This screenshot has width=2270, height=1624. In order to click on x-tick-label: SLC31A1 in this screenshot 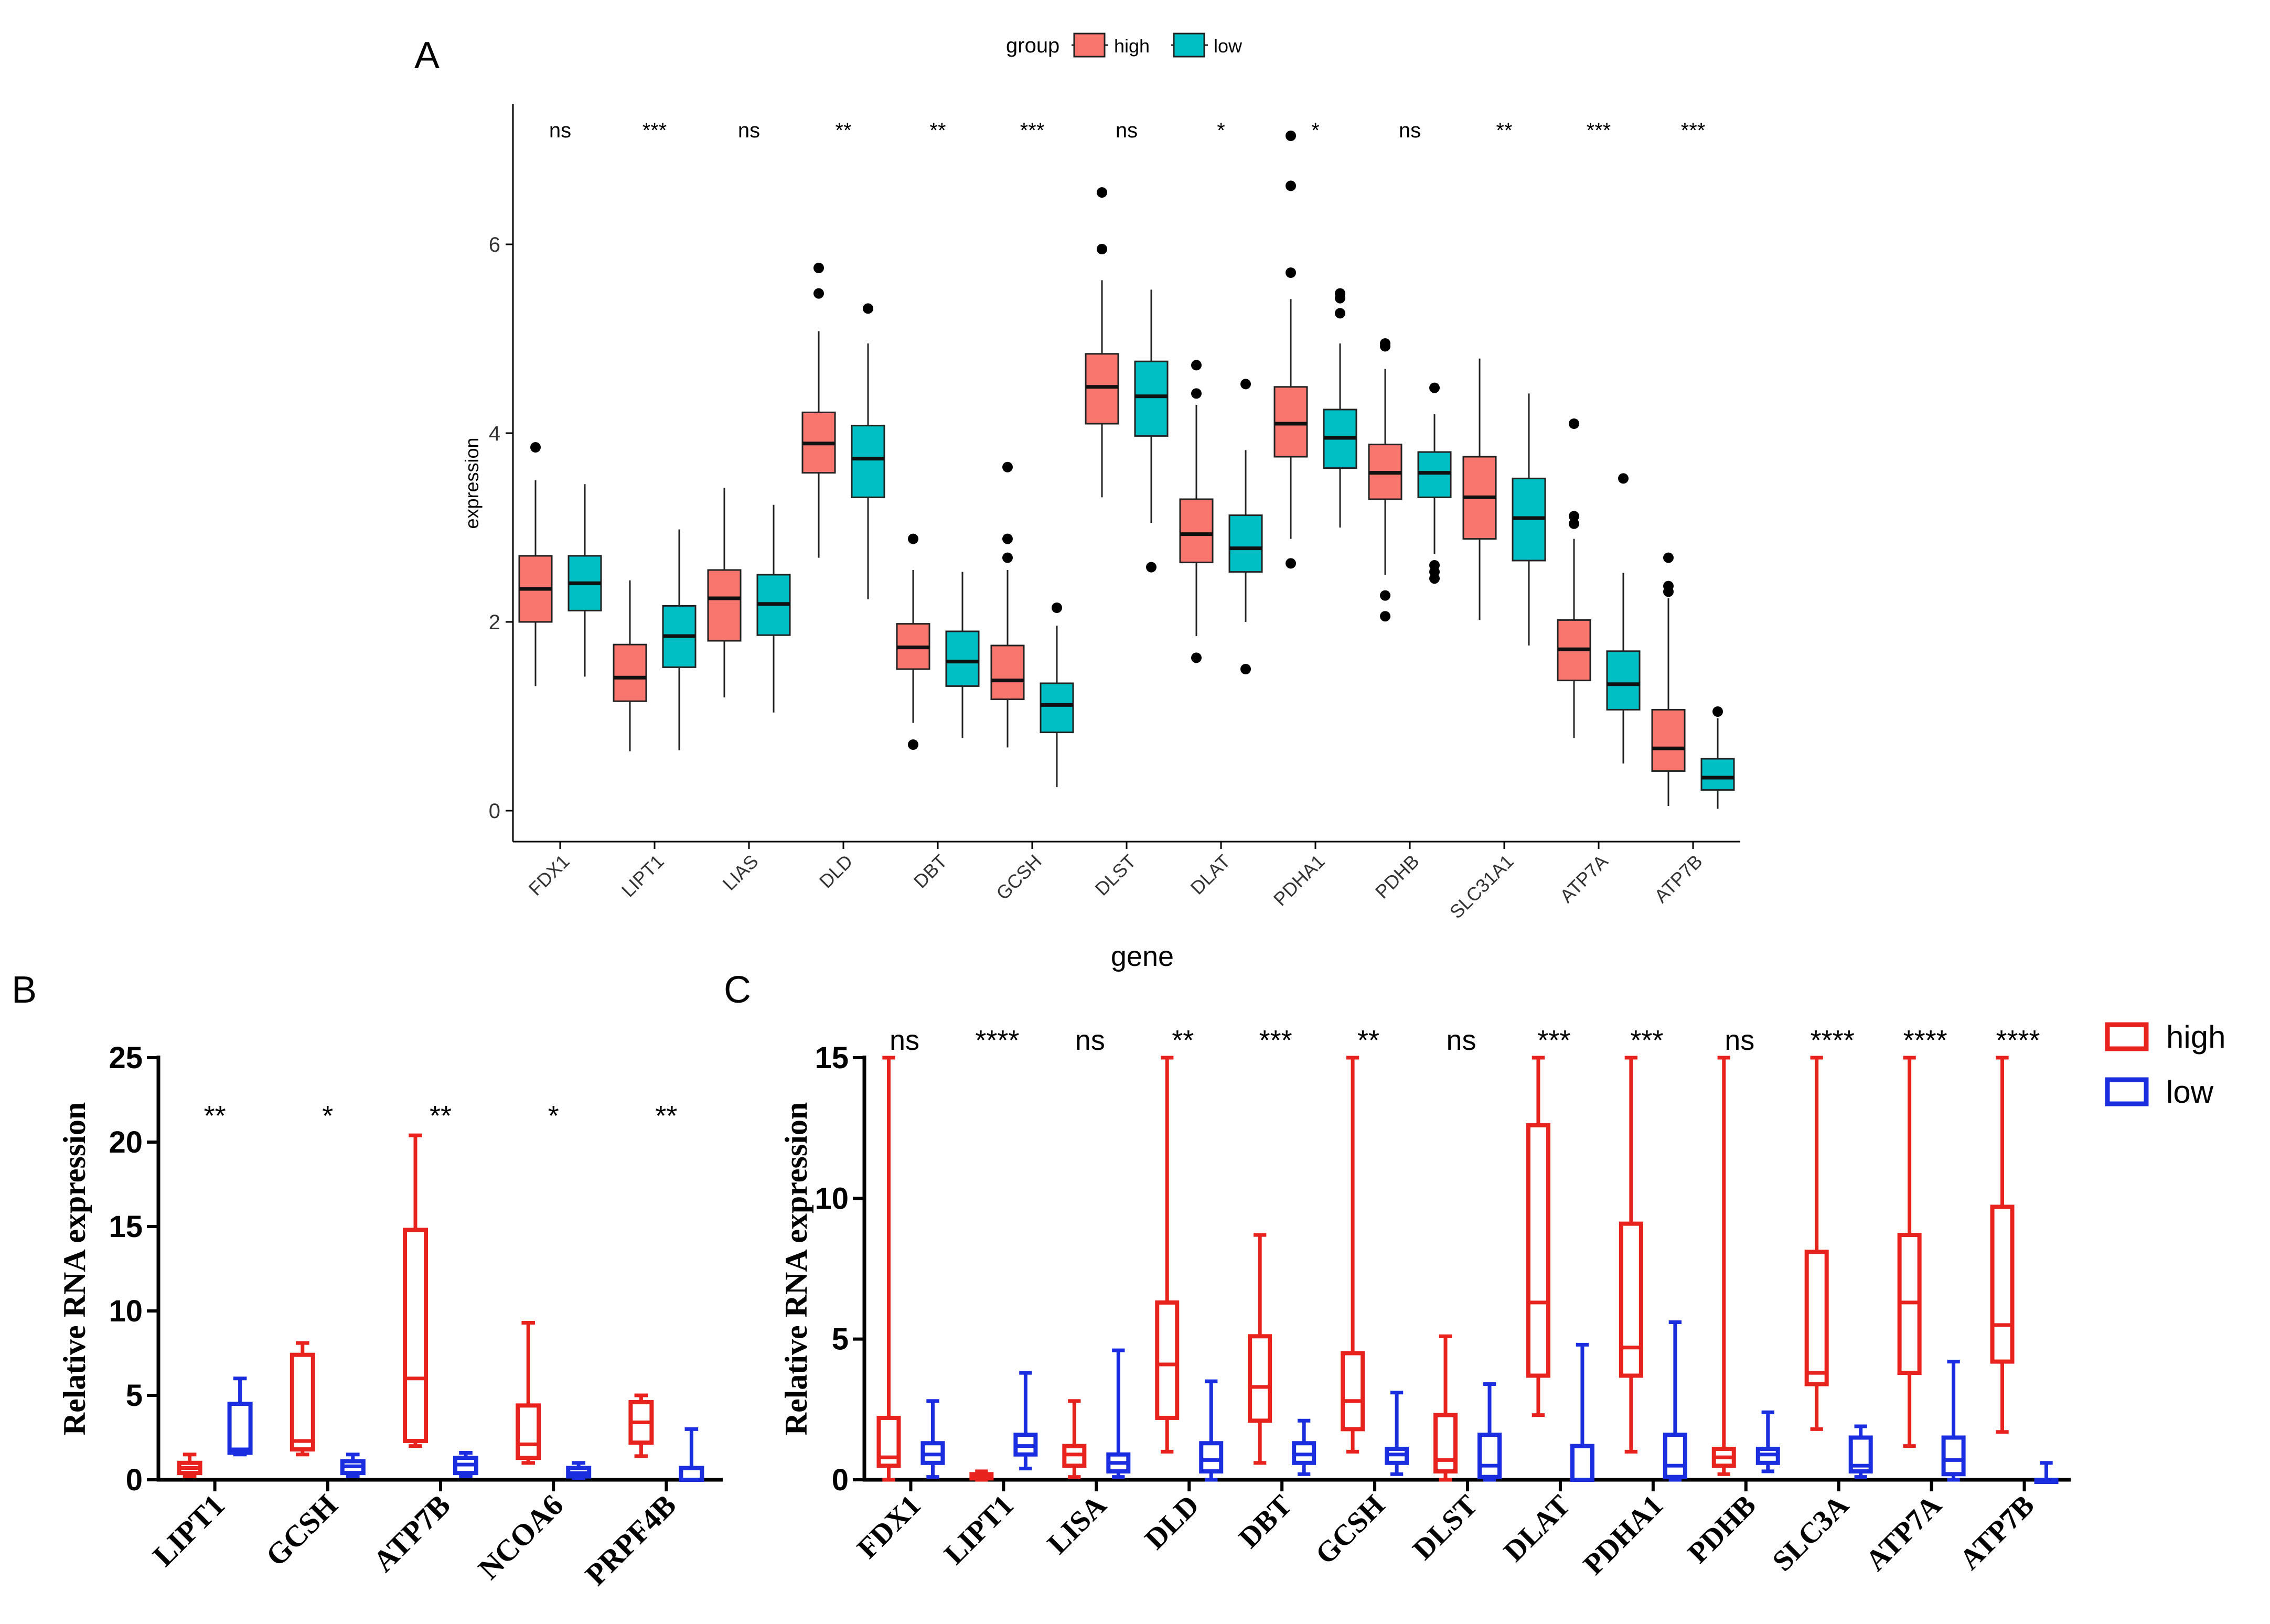, I will do `click(1481, 887)`.